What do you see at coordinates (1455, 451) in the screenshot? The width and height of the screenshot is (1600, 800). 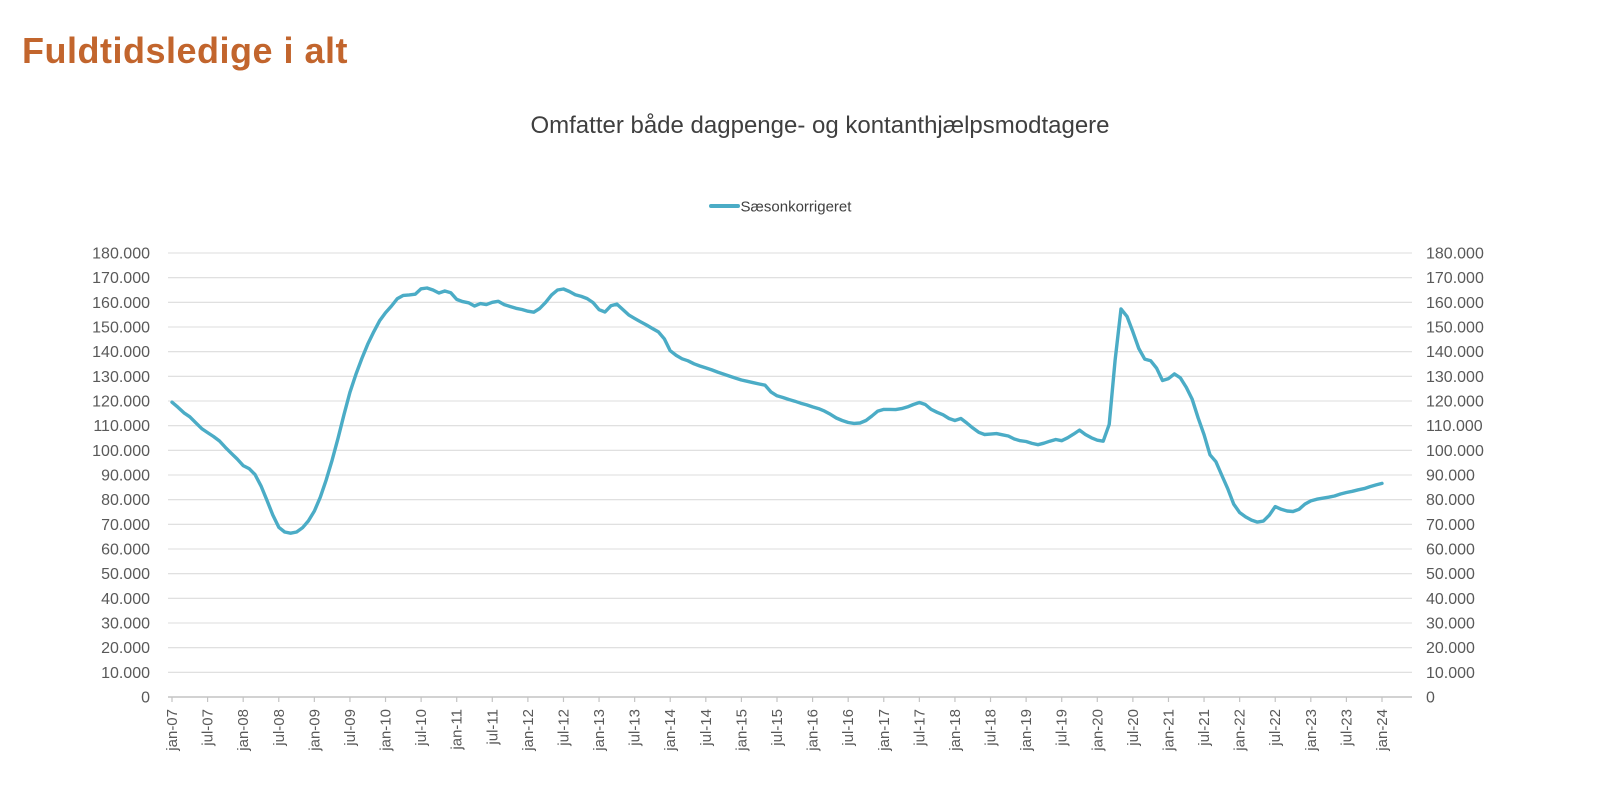 I see `y-tick-label-right: 100.000` at bounding box center [1455, 451].